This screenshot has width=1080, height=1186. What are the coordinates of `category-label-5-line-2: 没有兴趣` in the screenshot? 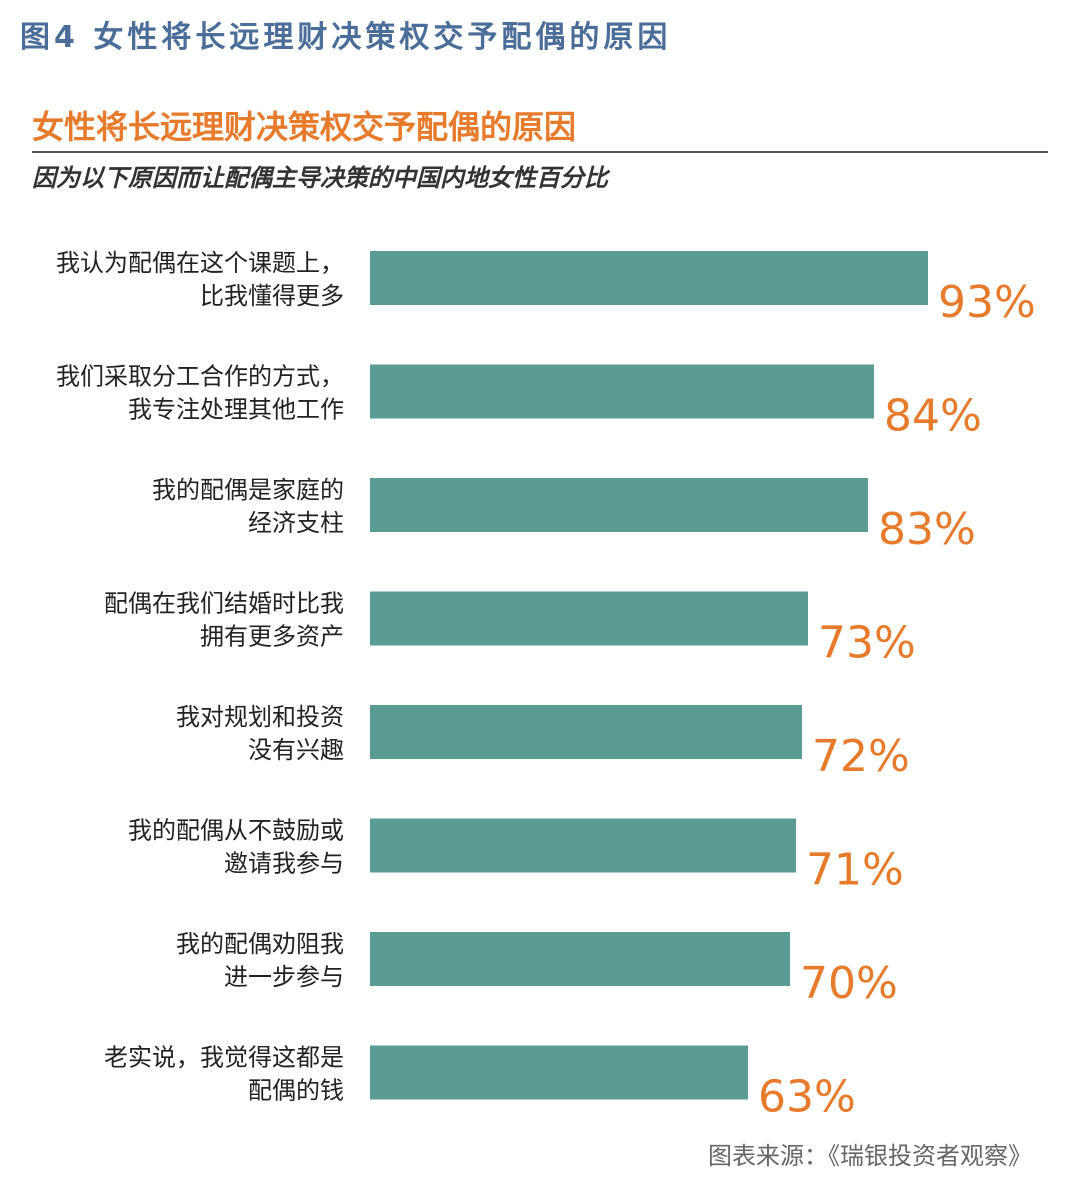 It's located at (296, 750).